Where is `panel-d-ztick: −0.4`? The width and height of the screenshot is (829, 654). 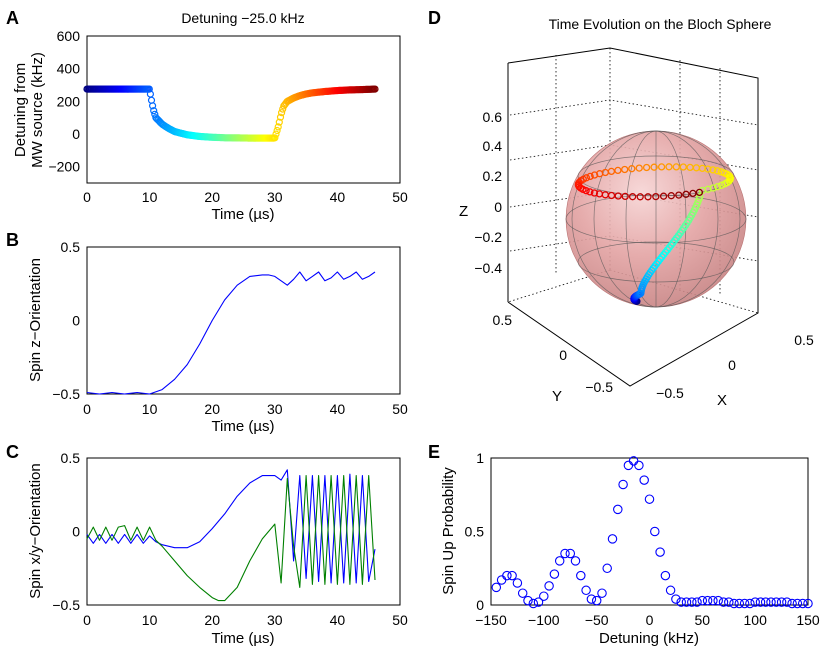 panel-d-ztick: −0.4 is located at coordinates (488, 268).